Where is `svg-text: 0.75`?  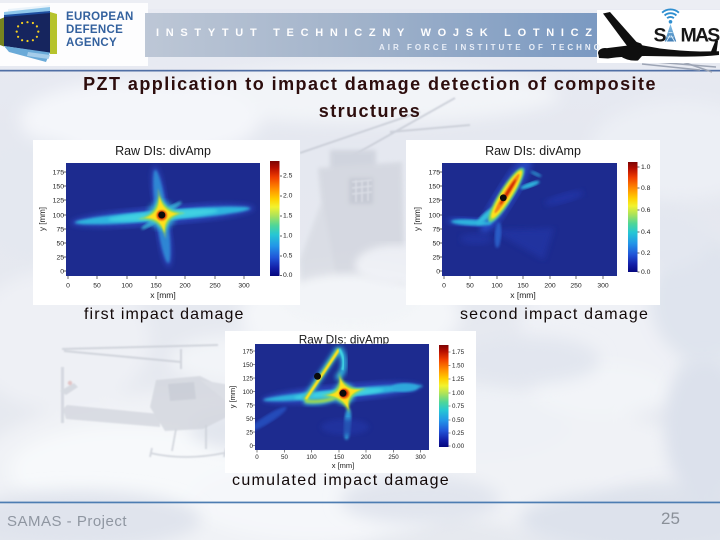
svg-text: 0.75 is located at coordinates (458, 406).